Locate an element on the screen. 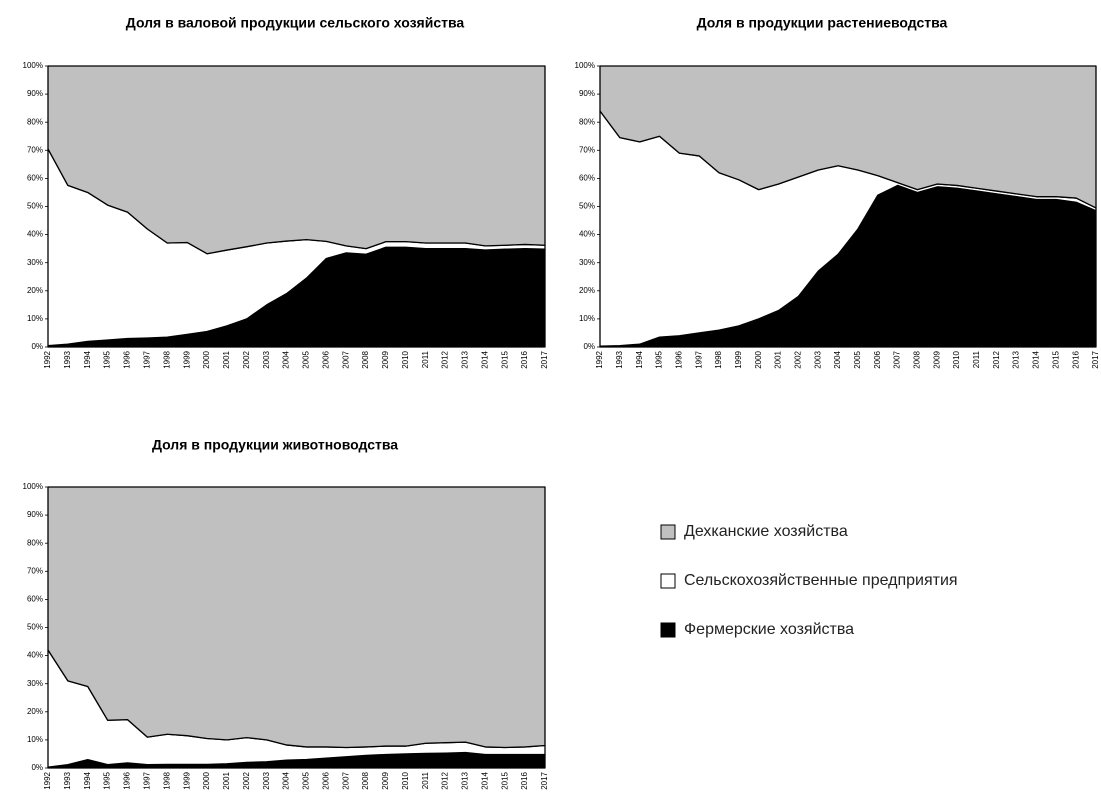  area is located at coordinates (296, 617).